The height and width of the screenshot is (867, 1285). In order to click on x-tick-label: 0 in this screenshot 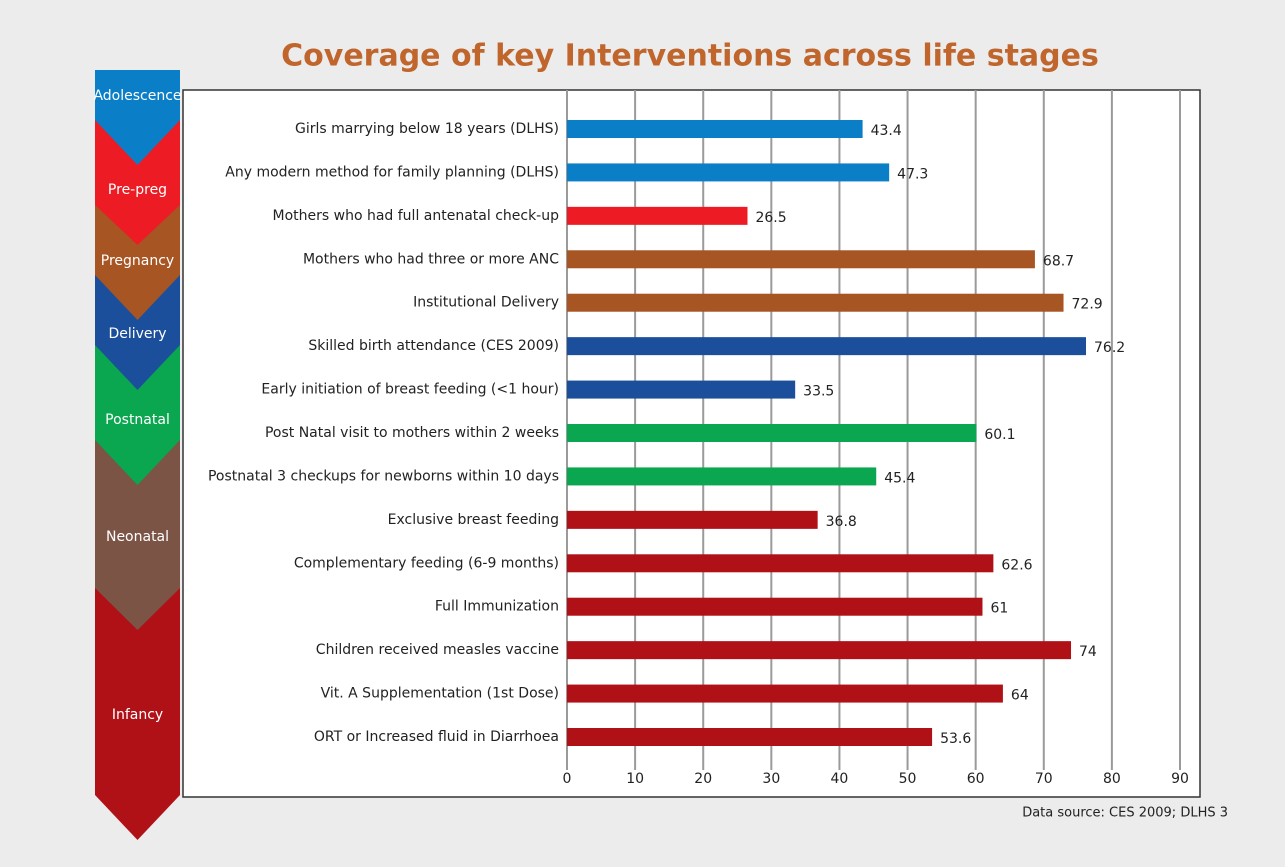, I will do `click(567, 779)`.